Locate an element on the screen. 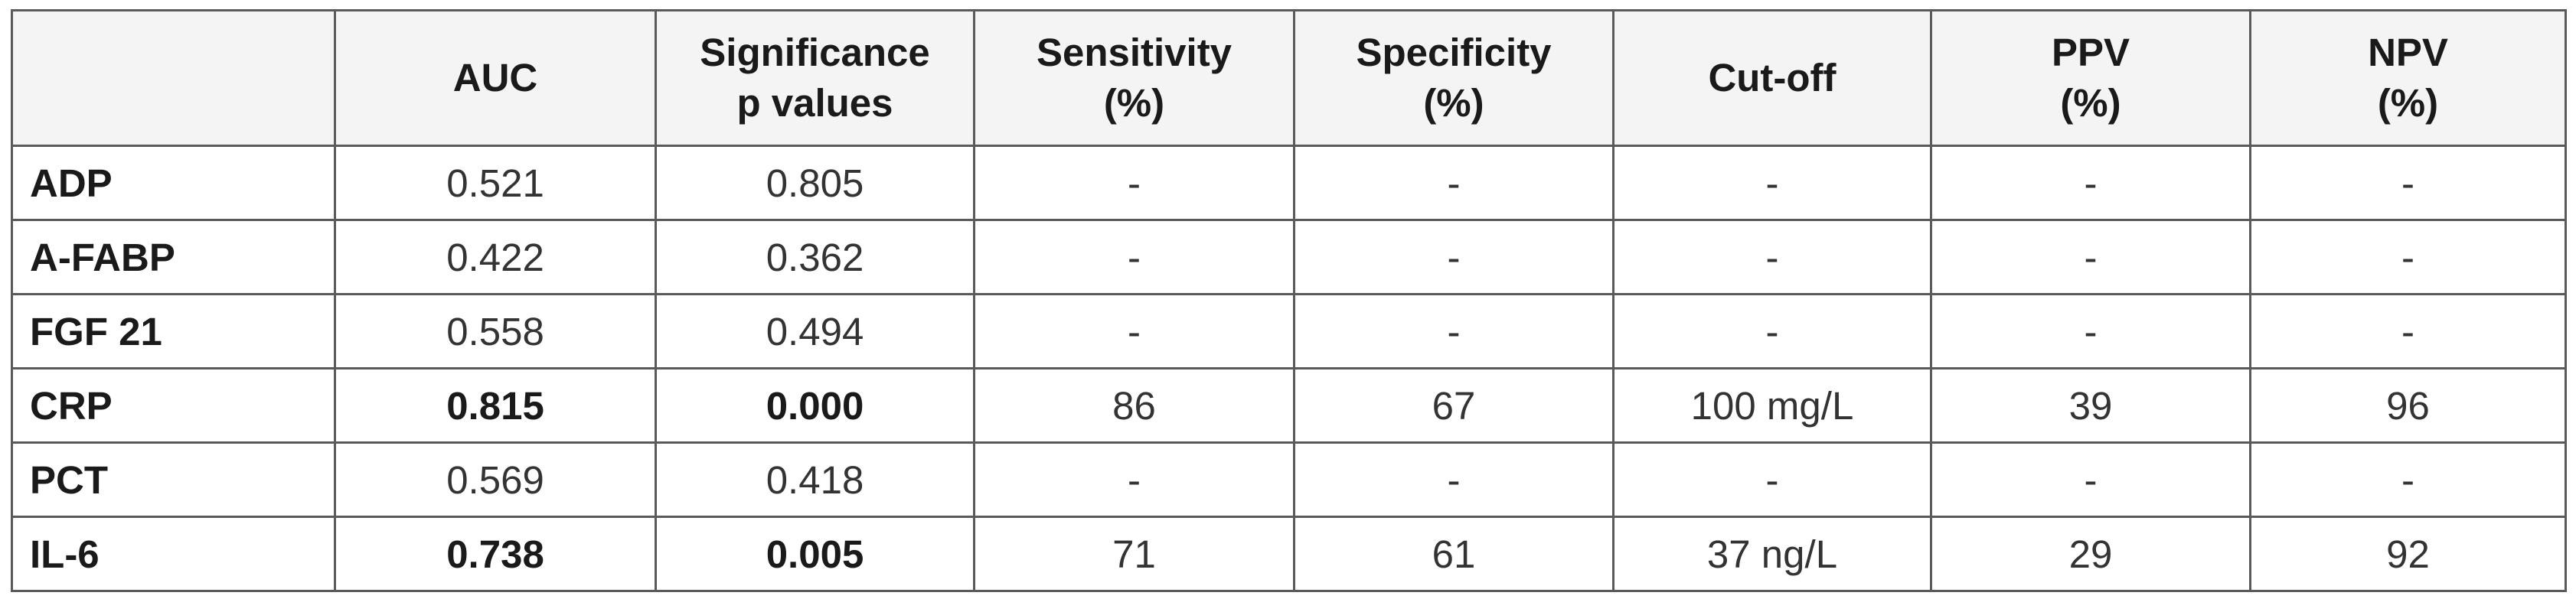 Image resolution: width=2576 pixels, height=612 pixels. auc-cell: 0.569 is located at coordinates (495, 480).